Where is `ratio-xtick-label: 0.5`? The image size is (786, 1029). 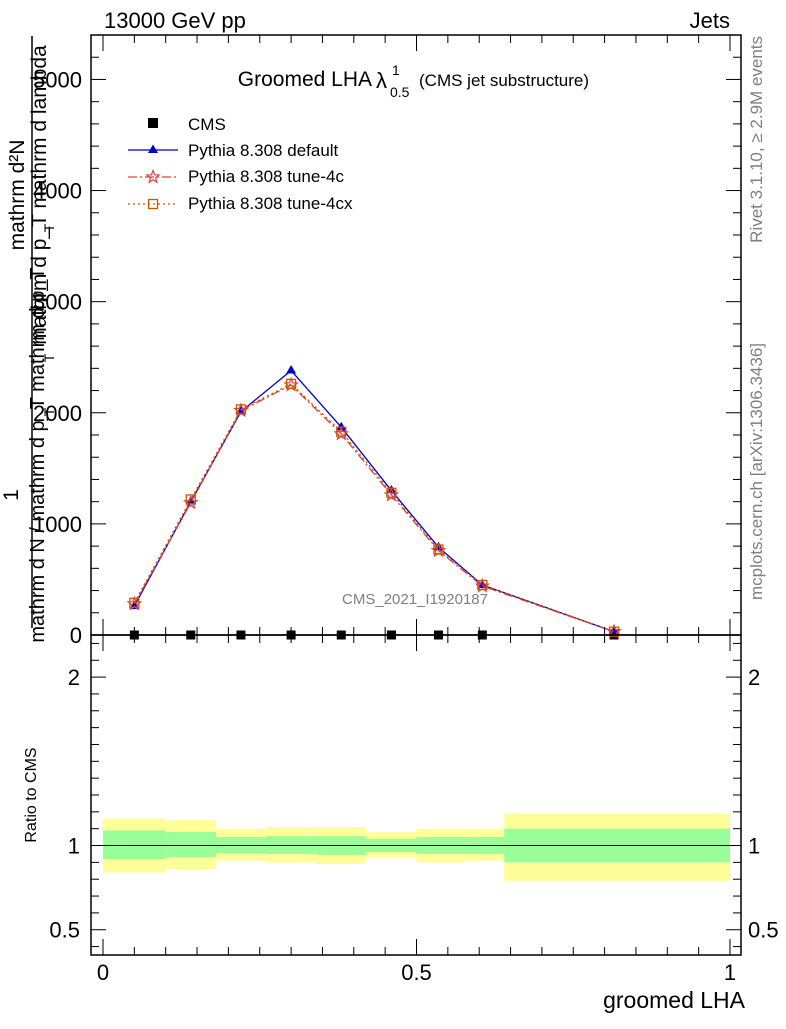
ratio-xtick-label: 0.5 is located at coordinates (416, 972).